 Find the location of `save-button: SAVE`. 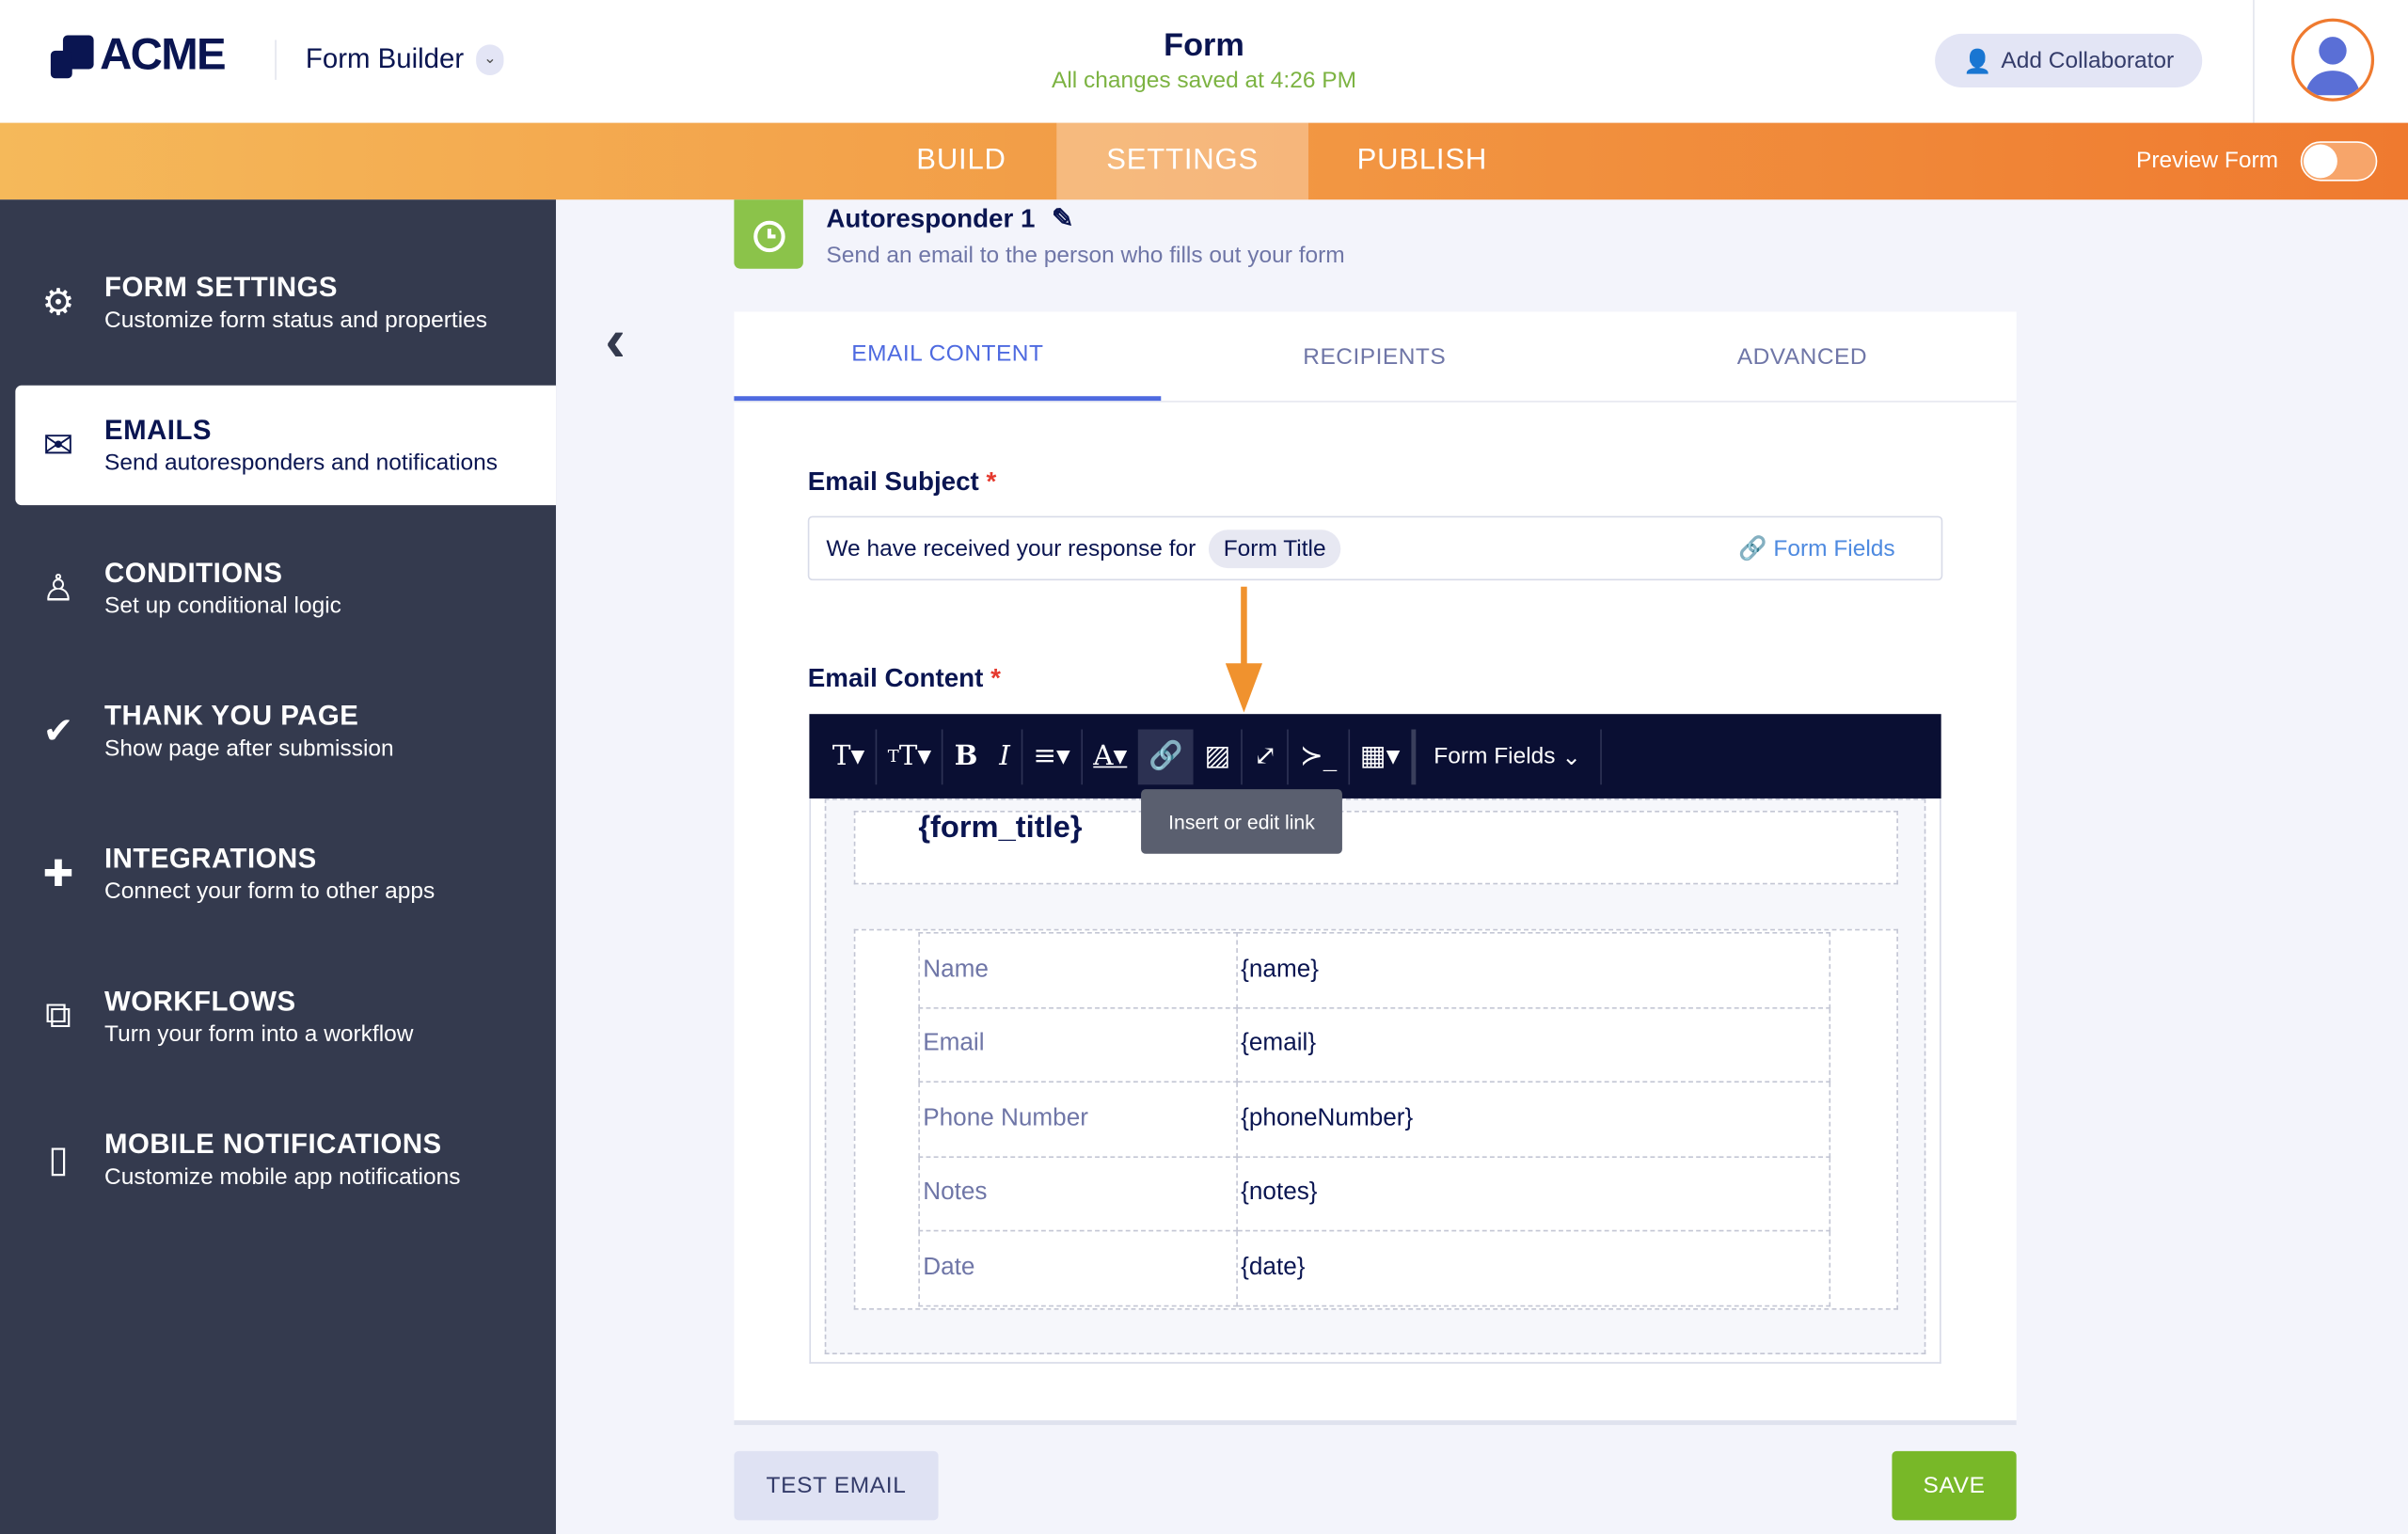

save-button: SAVE is located at coordinates (1955, 1486).